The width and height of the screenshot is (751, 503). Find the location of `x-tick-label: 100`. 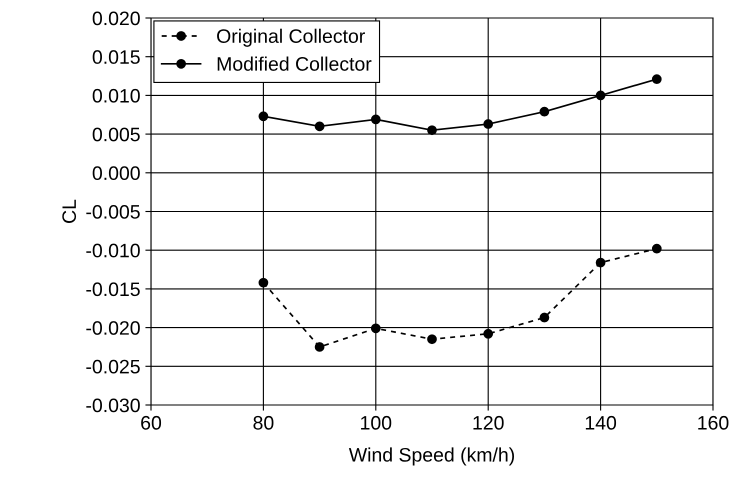

x-tick-label: 100 is located at coordinates (376, 423).